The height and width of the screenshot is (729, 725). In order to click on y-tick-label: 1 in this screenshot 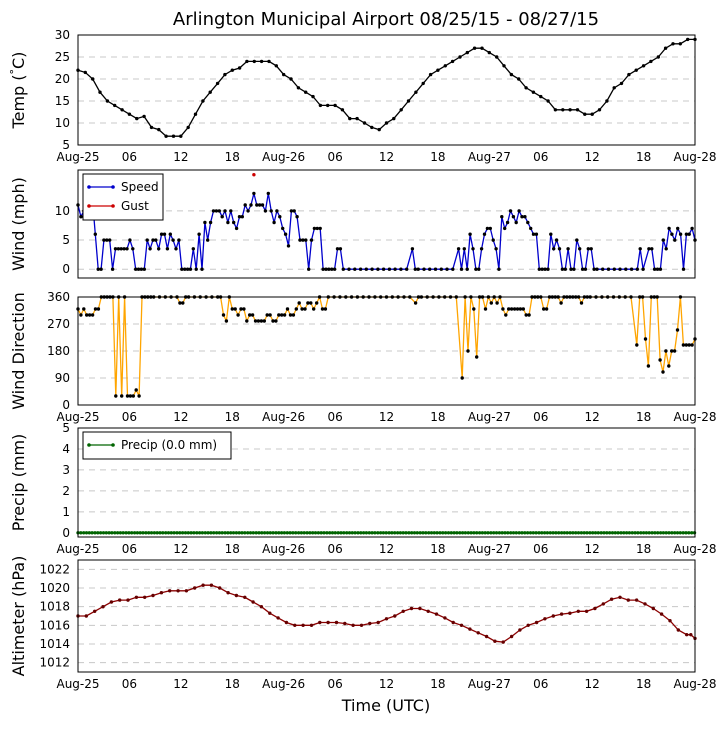, I will do `click(66, 512)`.